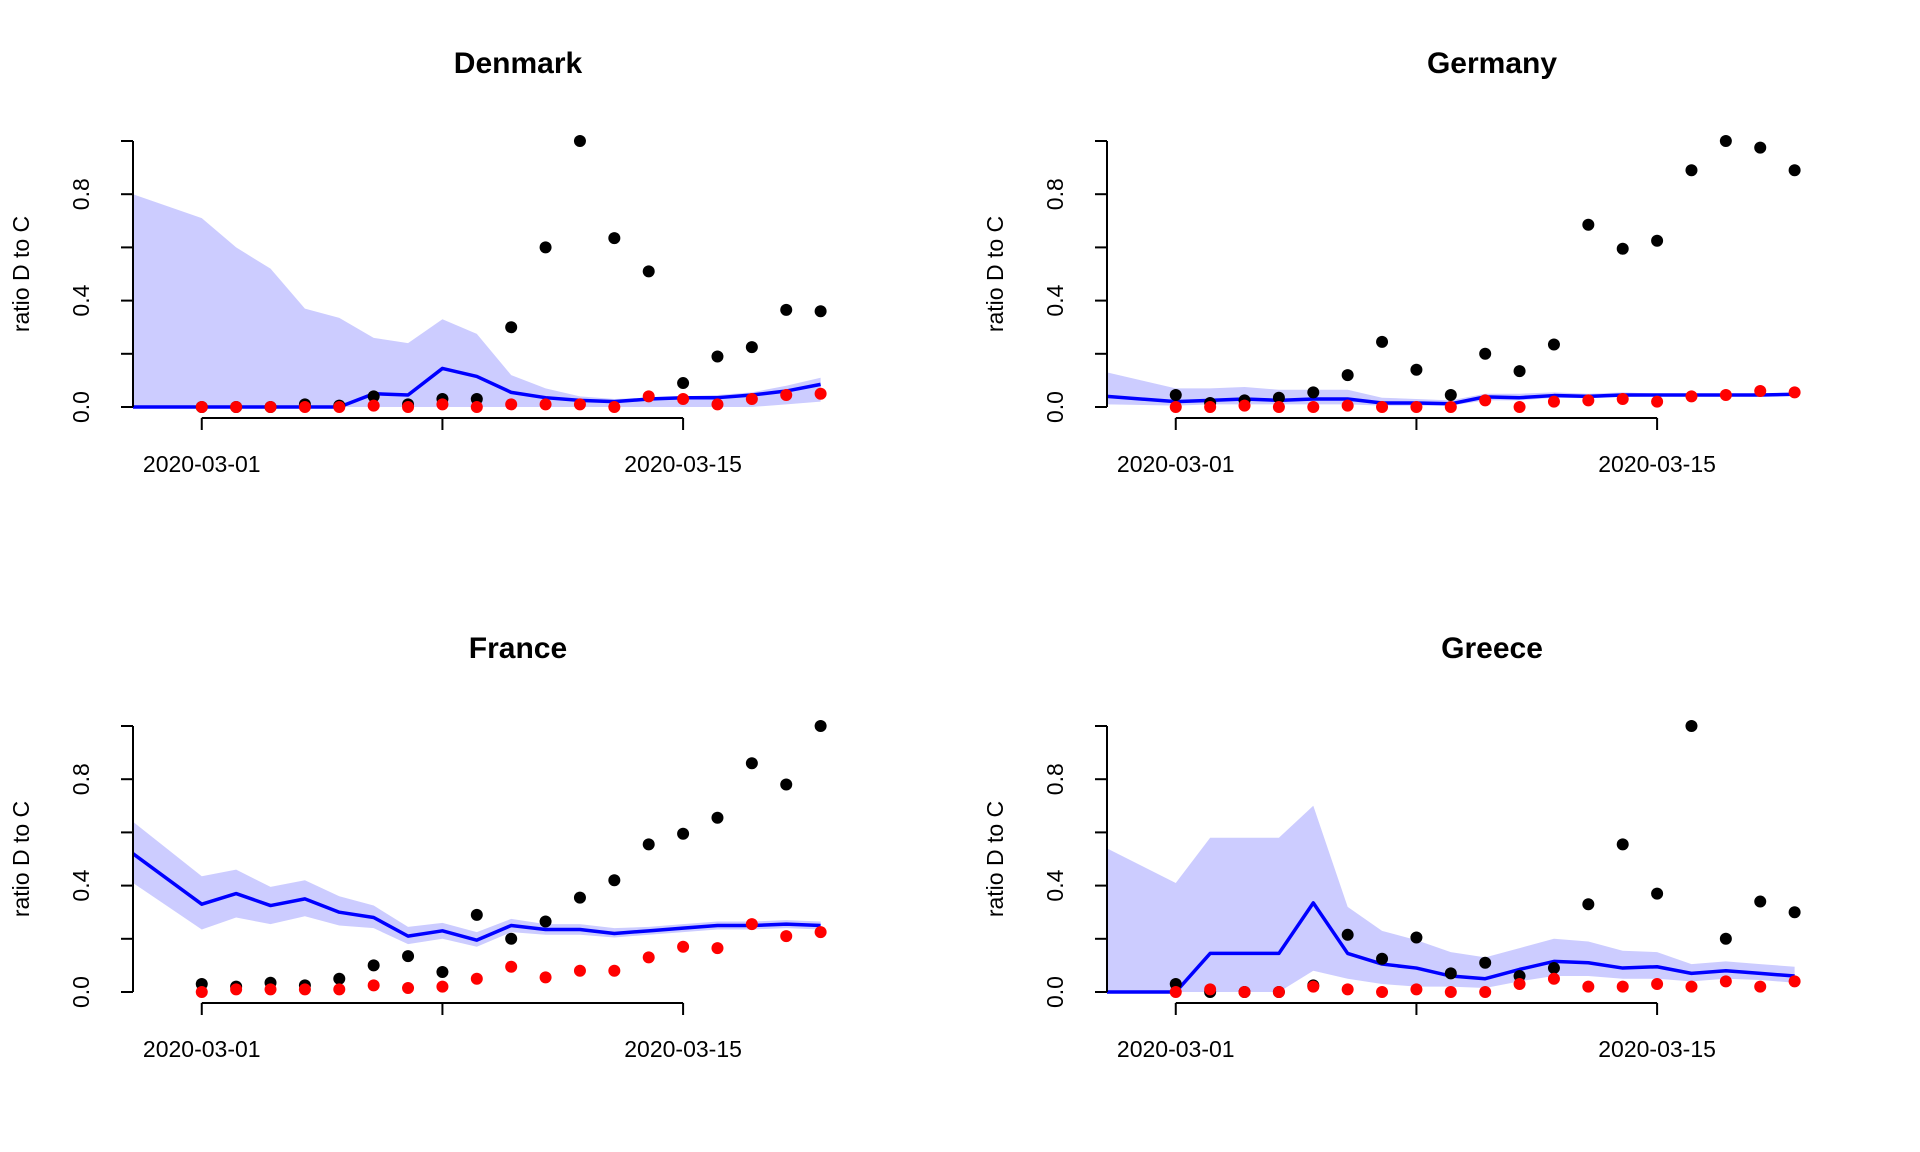 Image resolution: width=1920 pixels, height=1152 pixels. What do you see at coordinates (476, 897) in the screenshot?
I see `fitted-ratio-line` at bounding box center [476, 897].